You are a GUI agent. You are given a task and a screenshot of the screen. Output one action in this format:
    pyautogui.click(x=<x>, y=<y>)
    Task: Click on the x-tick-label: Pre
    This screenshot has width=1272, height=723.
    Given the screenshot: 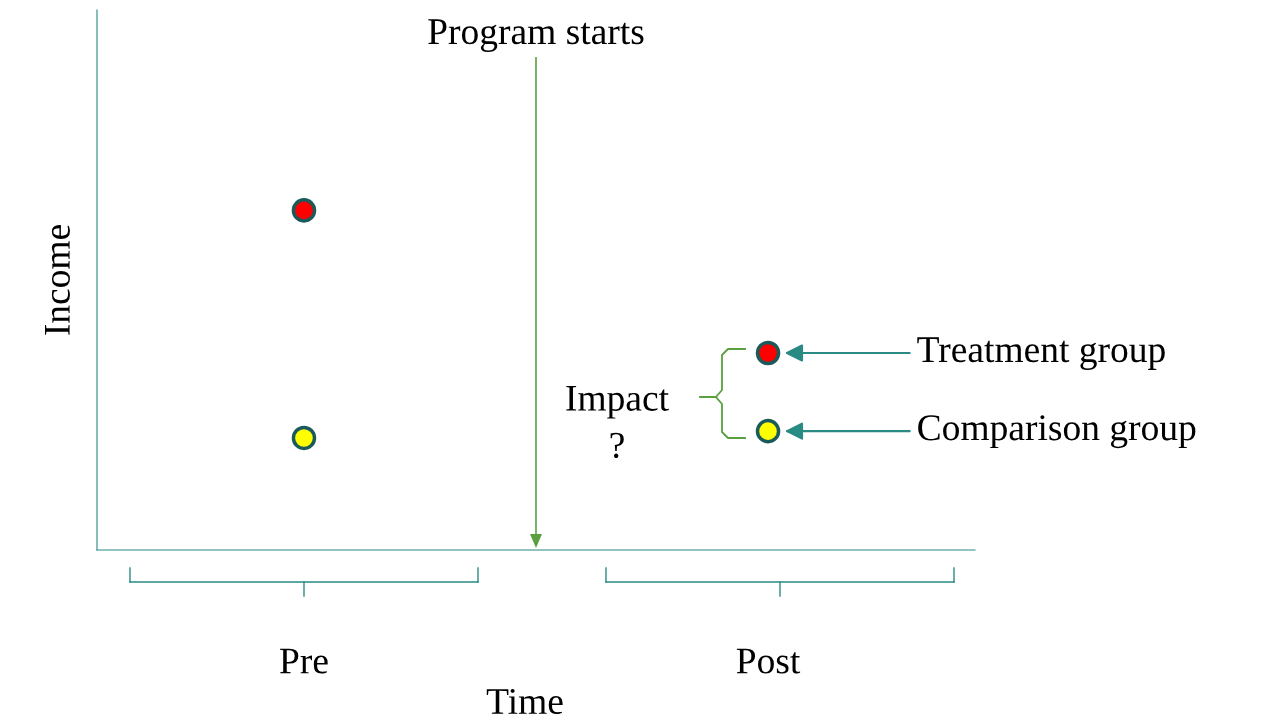 What is the action you would take?
    pyautogui.click(x=304, y=661)
    